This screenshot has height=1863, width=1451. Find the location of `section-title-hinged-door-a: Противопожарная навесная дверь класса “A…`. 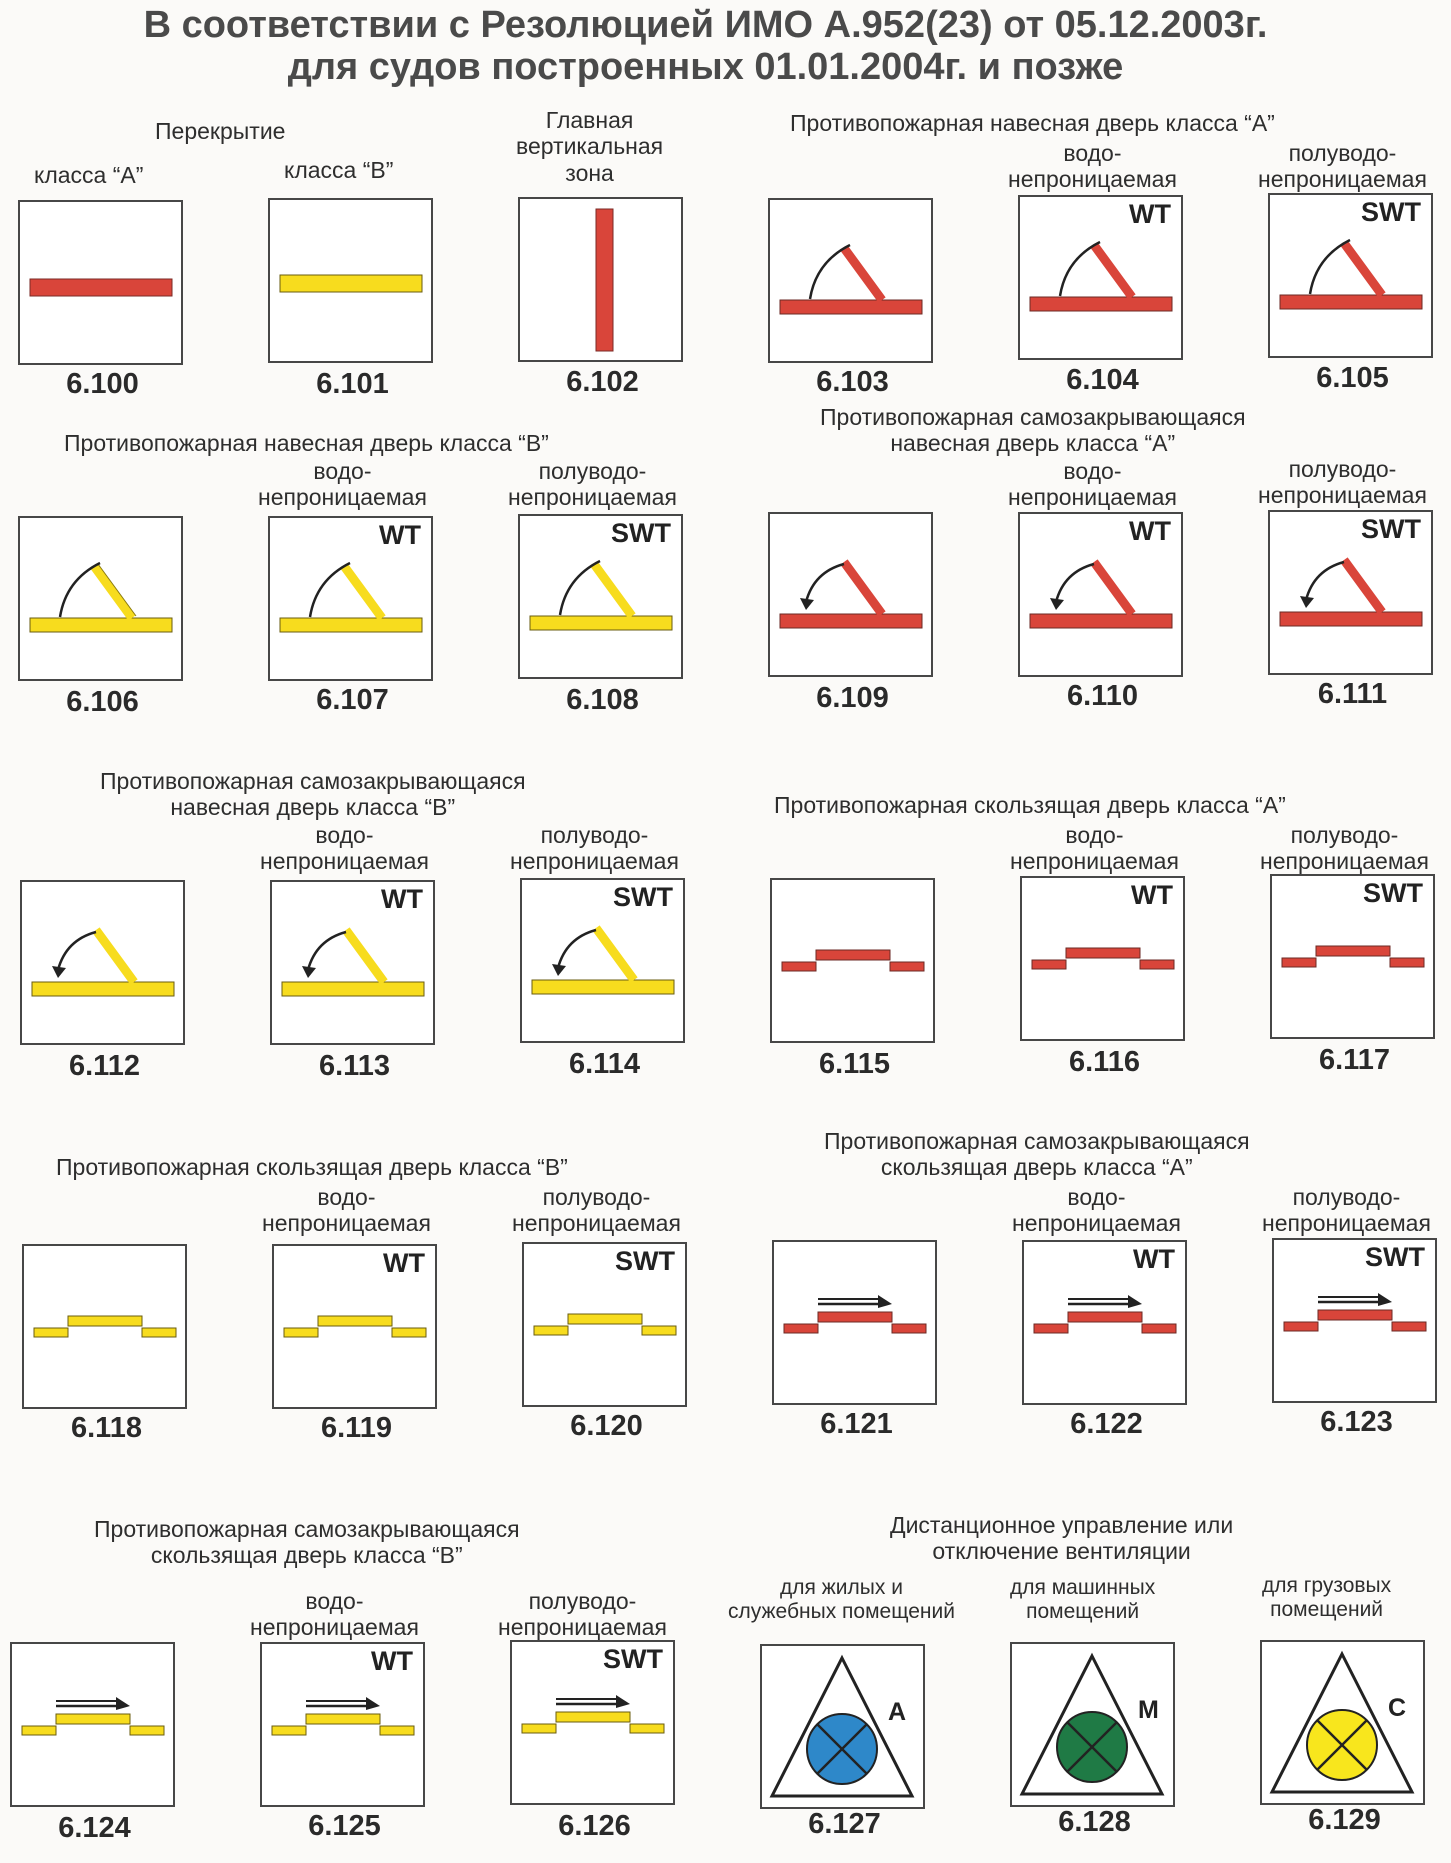

section-title-hinged-door-a: Противопожарная навесная дверь класса “A… is located at coordinates (1032, 123).